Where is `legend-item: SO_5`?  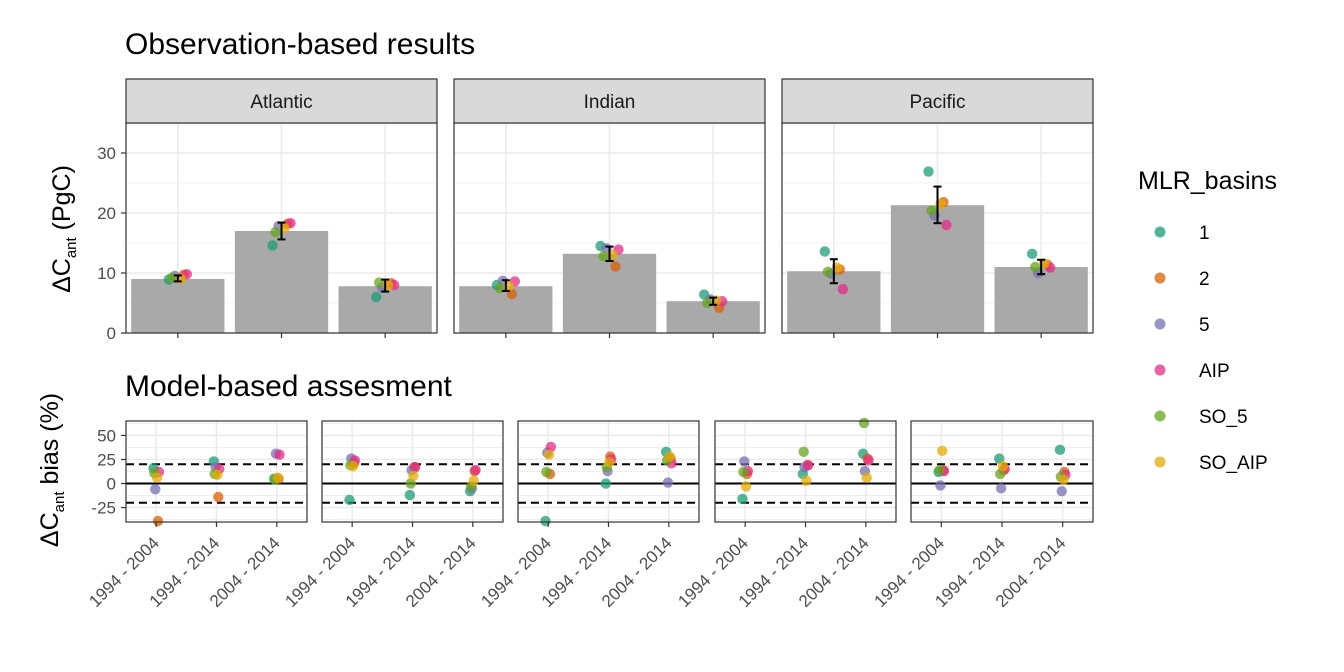
legend-item: SO_5 is located at coordinates (1201, 417).